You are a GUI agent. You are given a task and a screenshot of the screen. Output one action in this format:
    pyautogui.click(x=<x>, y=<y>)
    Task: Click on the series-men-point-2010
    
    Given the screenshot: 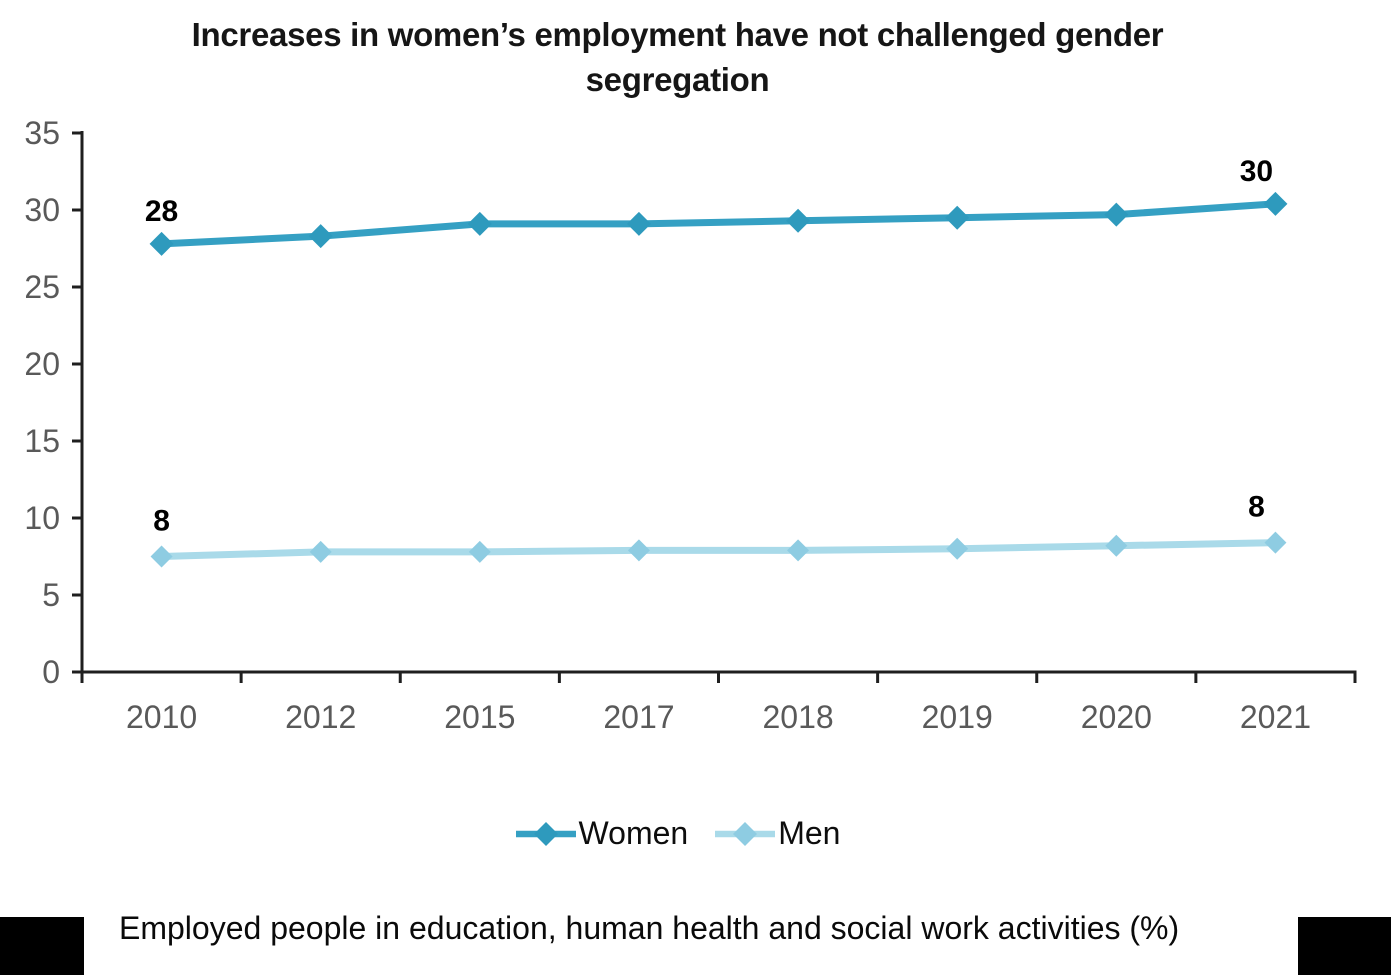 What is the action you would take?
    pyautogui.click(x=161, y=556)
    